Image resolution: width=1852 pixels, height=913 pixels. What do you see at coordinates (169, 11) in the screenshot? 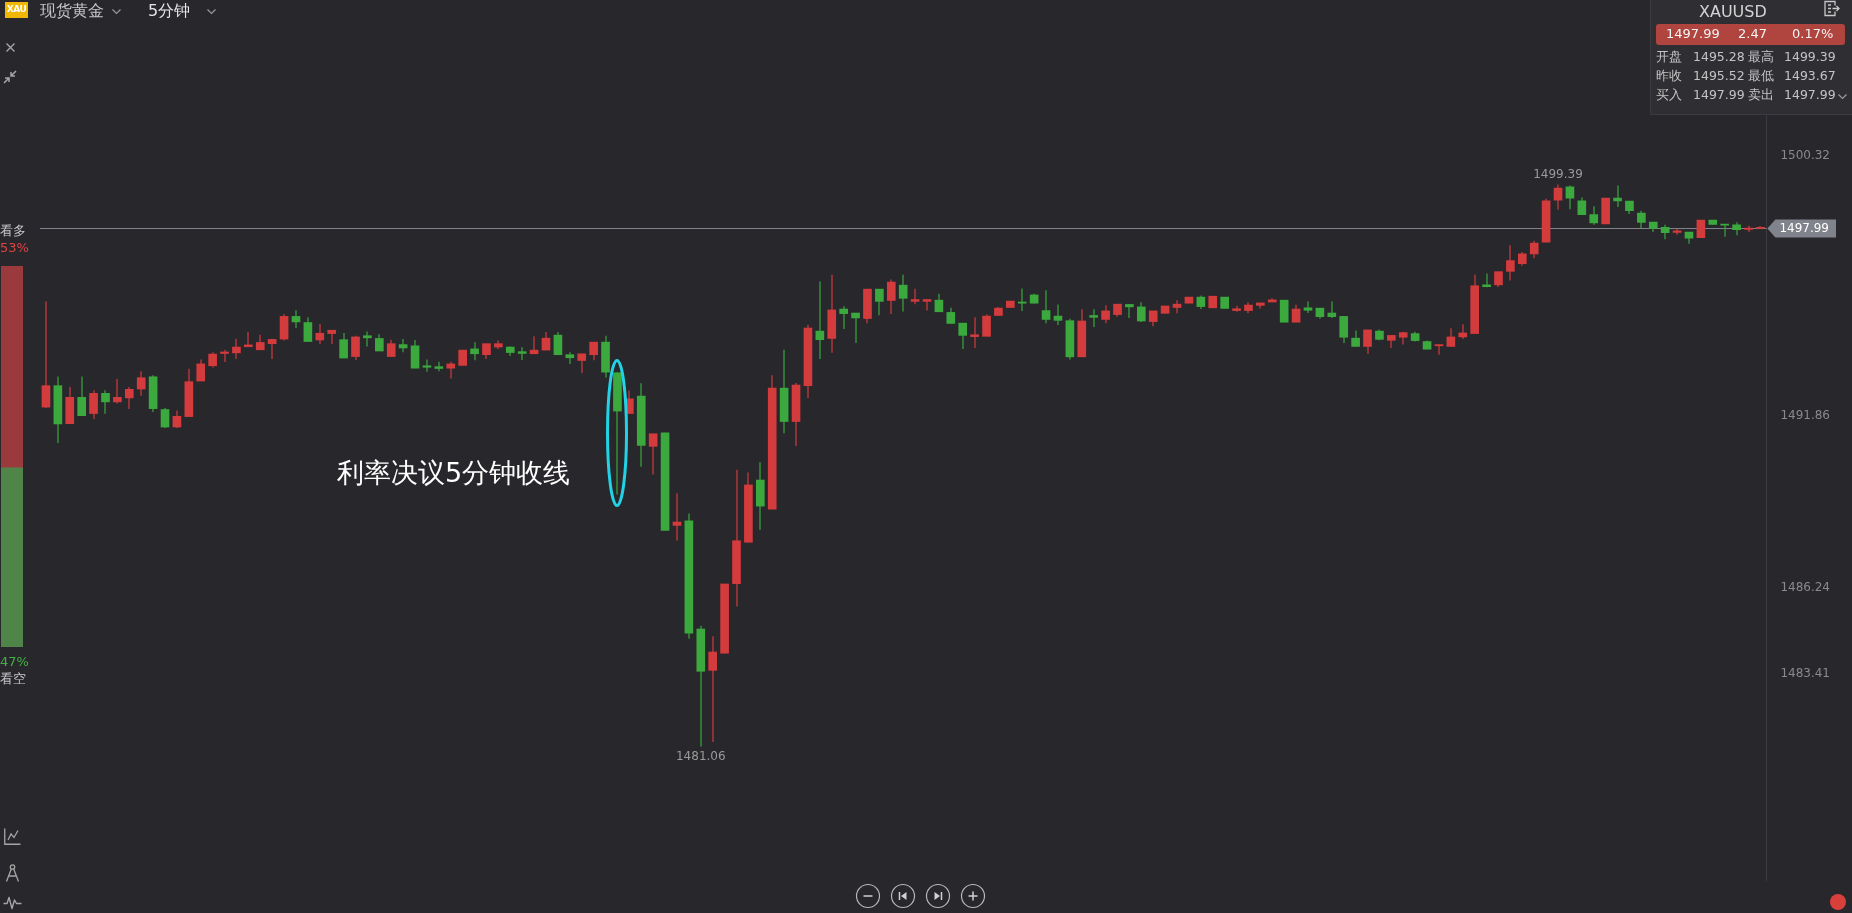
I see `chart-subtitle: 5分钟` at bounding box center [169, 11].